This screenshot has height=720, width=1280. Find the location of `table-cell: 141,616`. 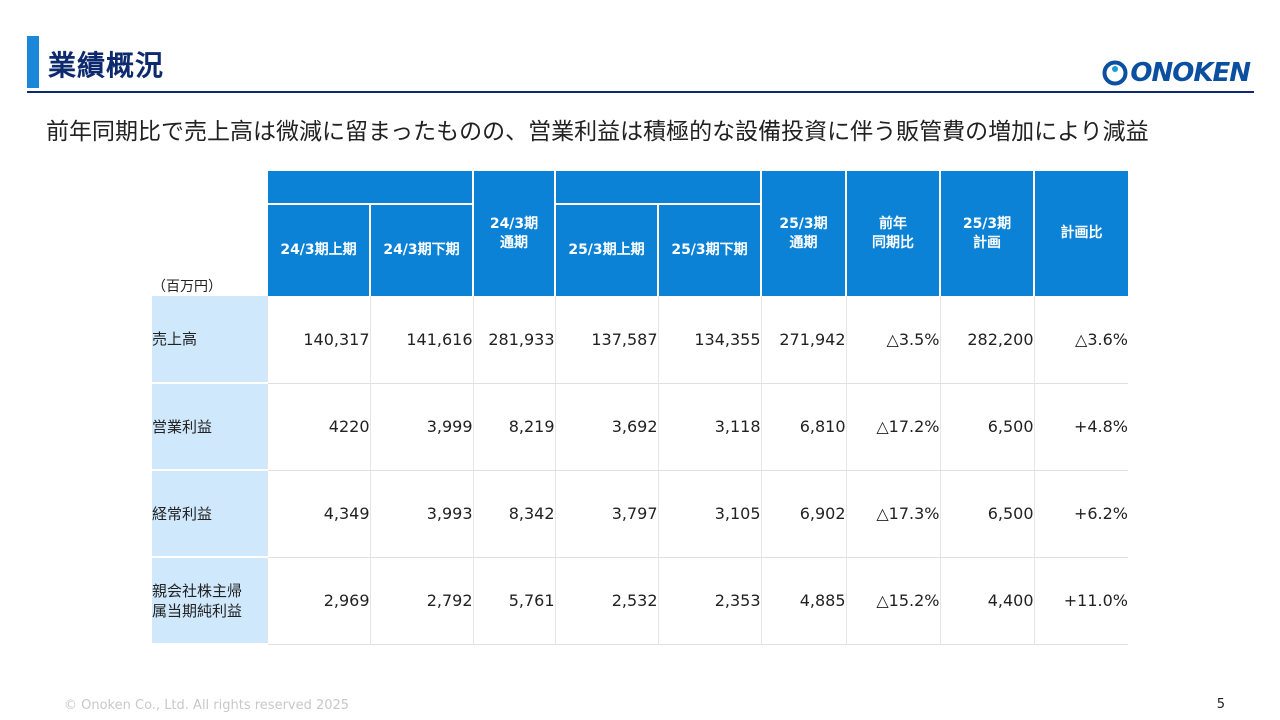

table-cell: 141,616 is located at coordinates (421, 340).